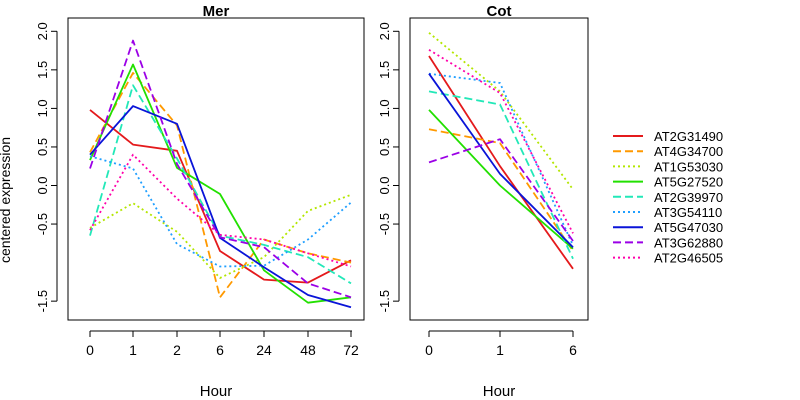  I want to click on series-line-at2g46505, so click(220, 210).